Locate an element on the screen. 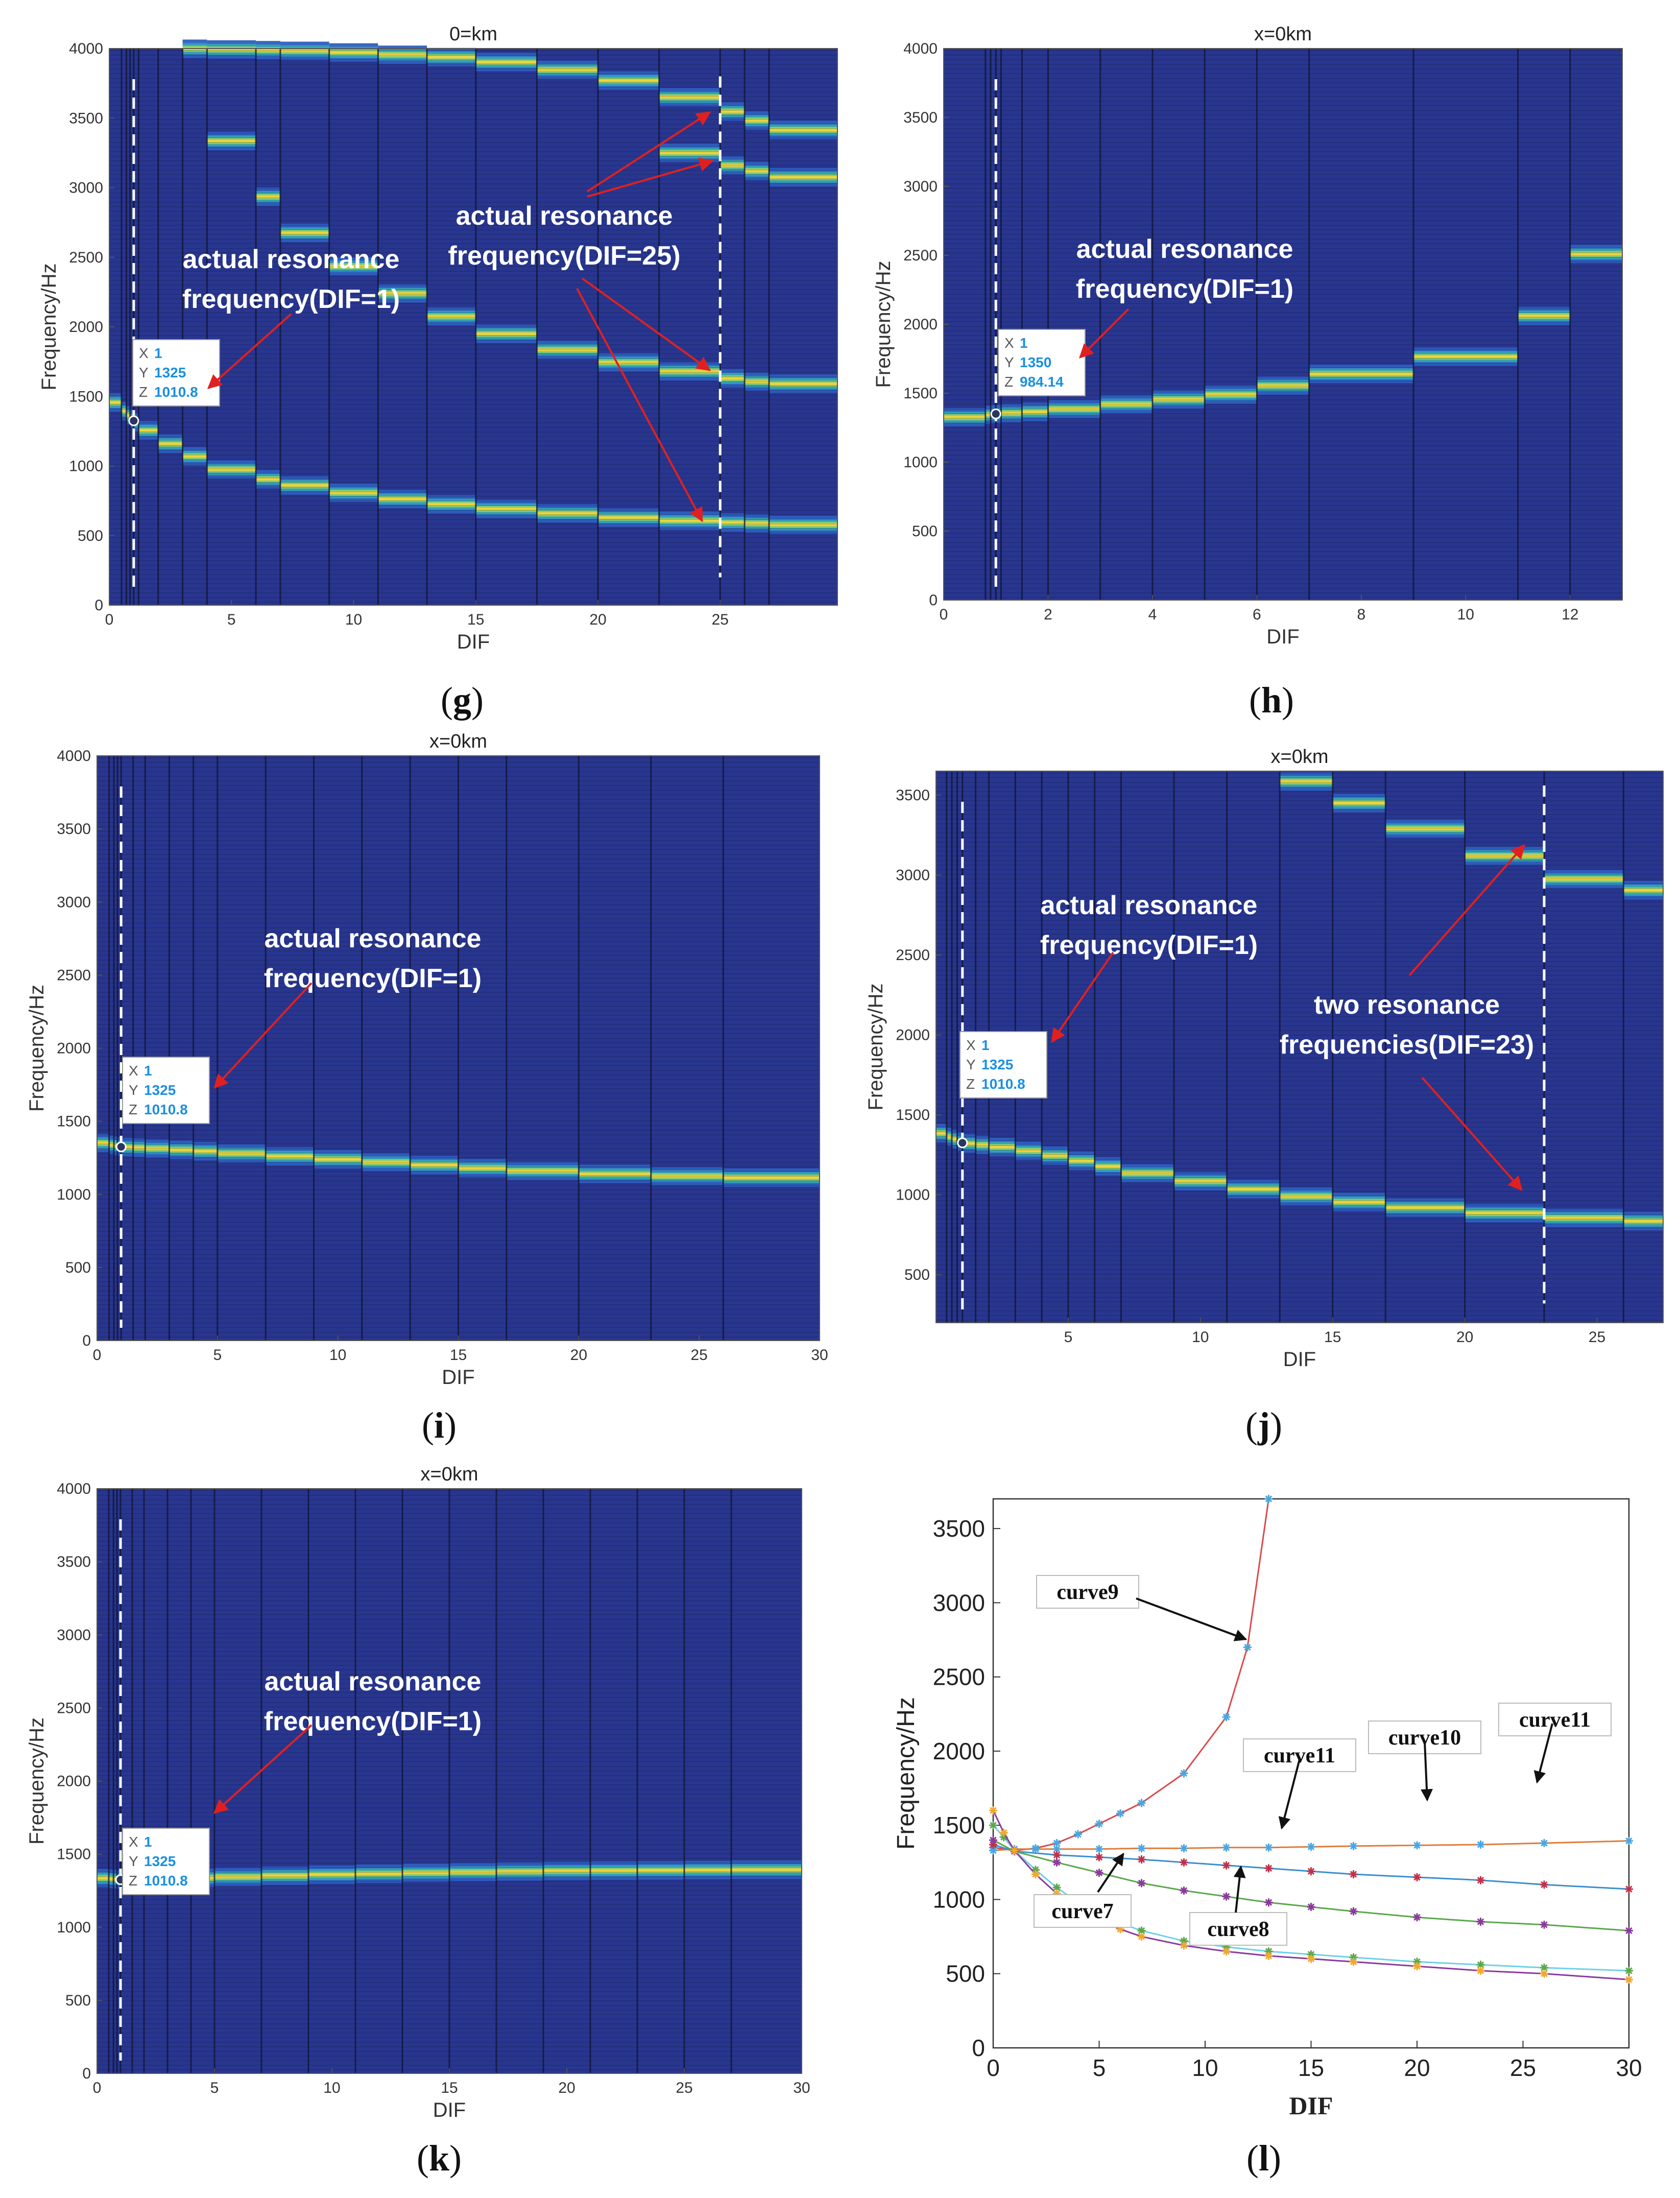  x-tick-label: 12 is located at coordinates (1570, 615).